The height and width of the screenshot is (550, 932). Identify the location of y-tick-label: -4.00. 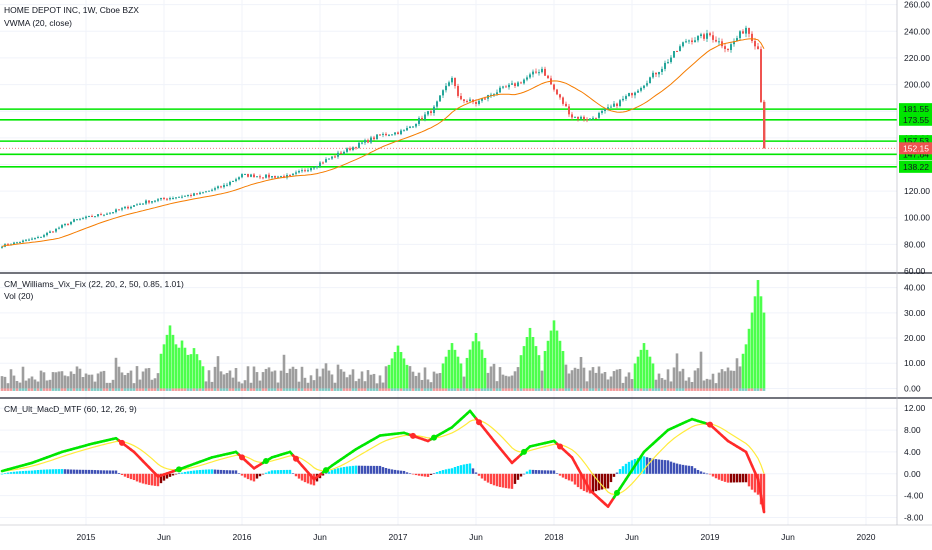
(914, 496).